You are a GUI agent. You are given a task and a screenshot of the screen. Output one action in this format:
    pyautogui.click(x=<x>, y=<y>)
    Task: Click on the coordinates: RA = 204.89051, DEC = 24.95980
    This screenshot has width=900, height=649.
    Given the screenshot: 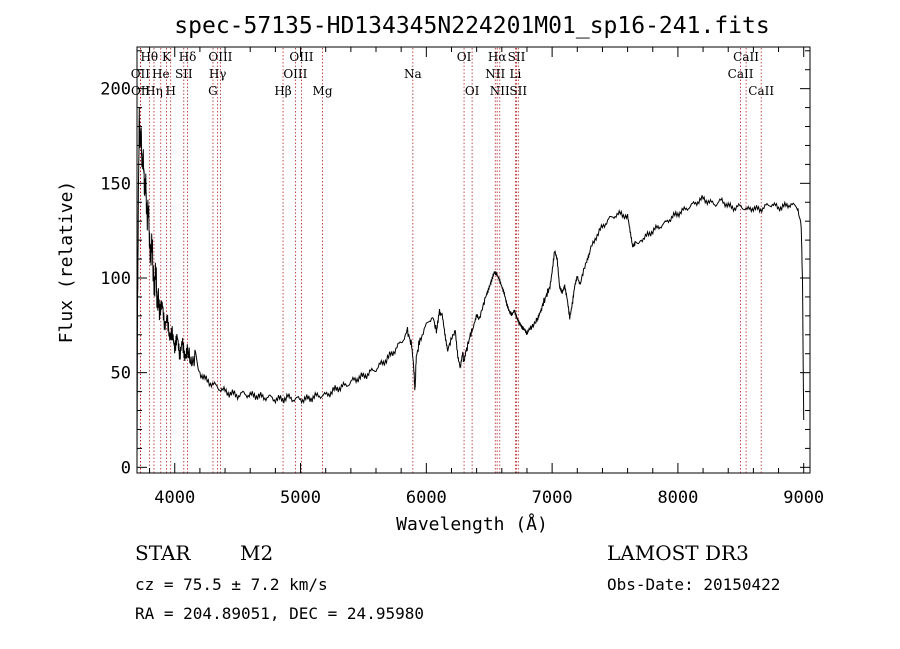 What is the action you would take?
    pyautogui.click(x=279, y=613)
    